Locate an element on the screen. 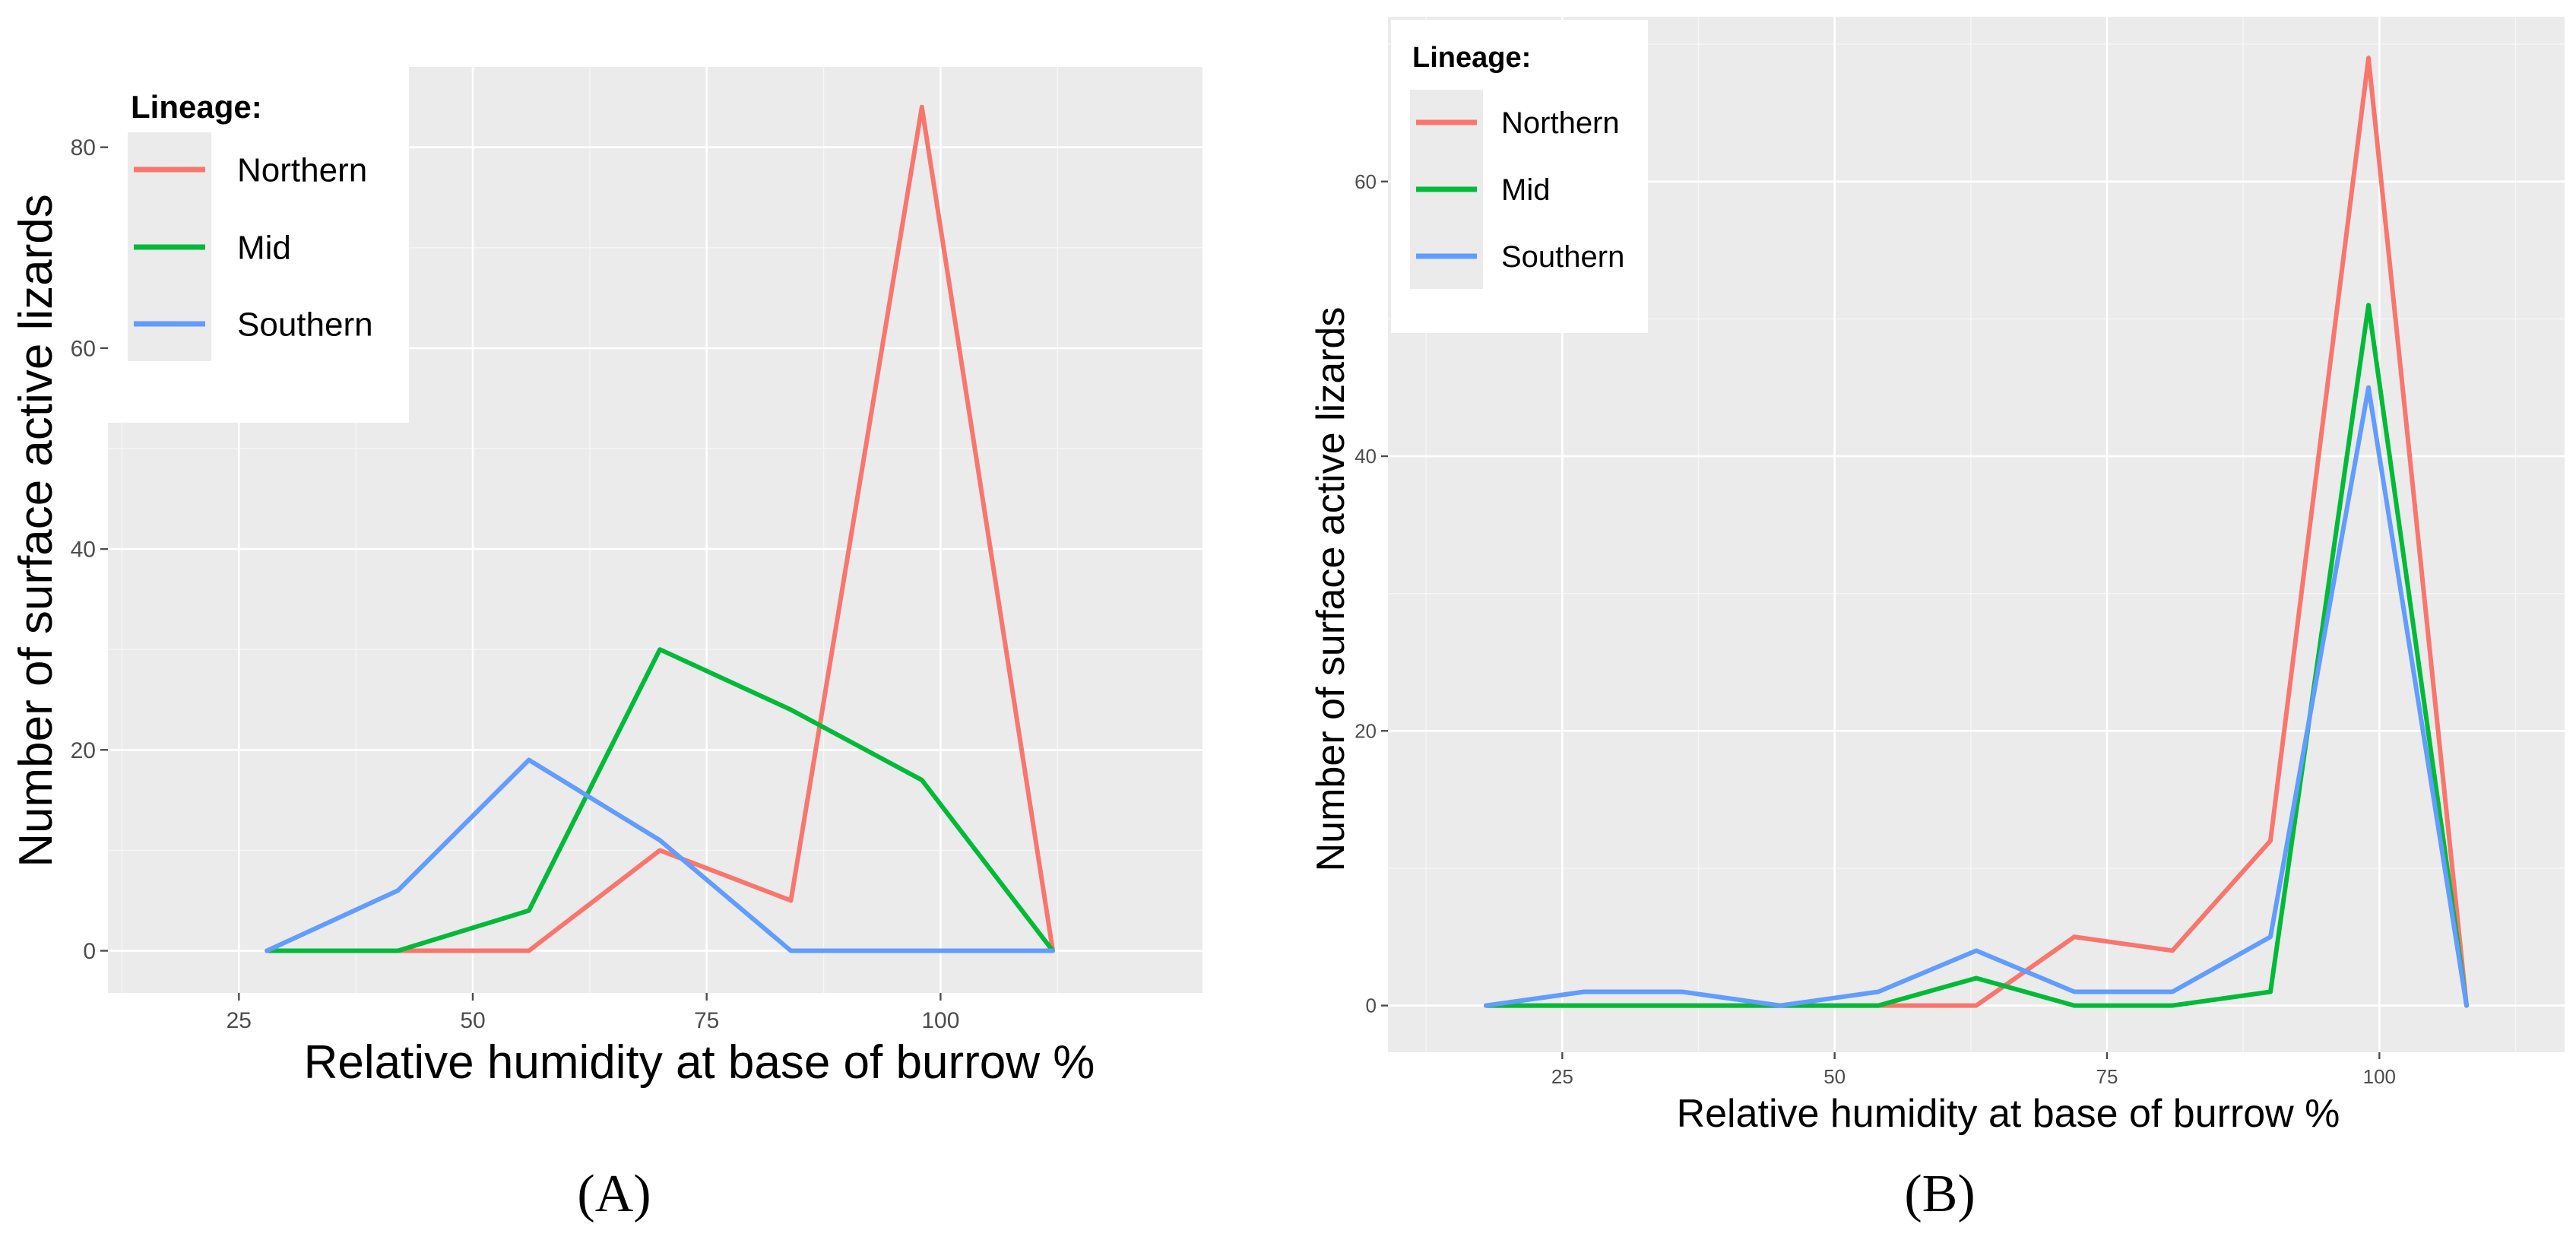 Image resolution: width=2576 pixels, height=1237 pixels. panel-label: (B) is located at coordinates (1939, 1194).